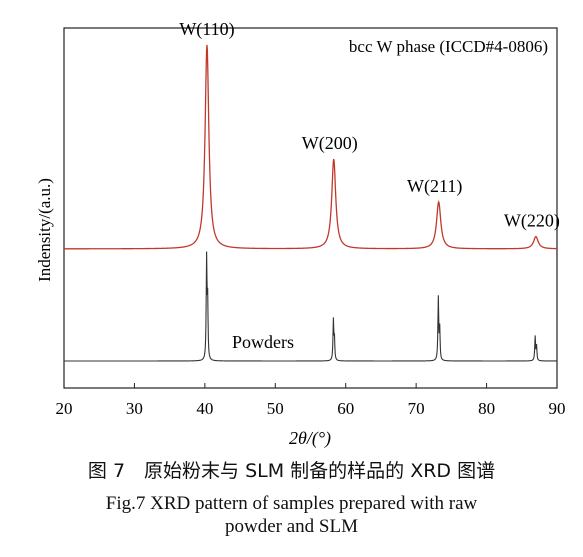 The height and width of the screenshot is (557, 583). I want to click on caption-en-line2: powder and SLM, so click(291, 526).